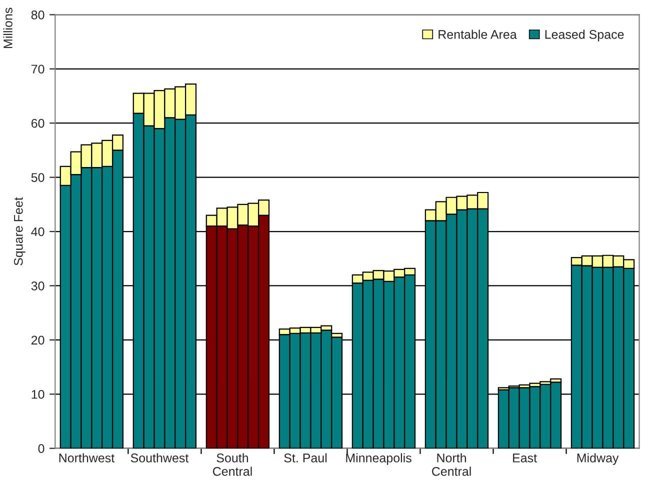 This screenshot has width=649, height=490. What do you see at coordinates (37, 231) in the screenshot?
I see `y-tick-label: 40` at bounding box center [37, 231].